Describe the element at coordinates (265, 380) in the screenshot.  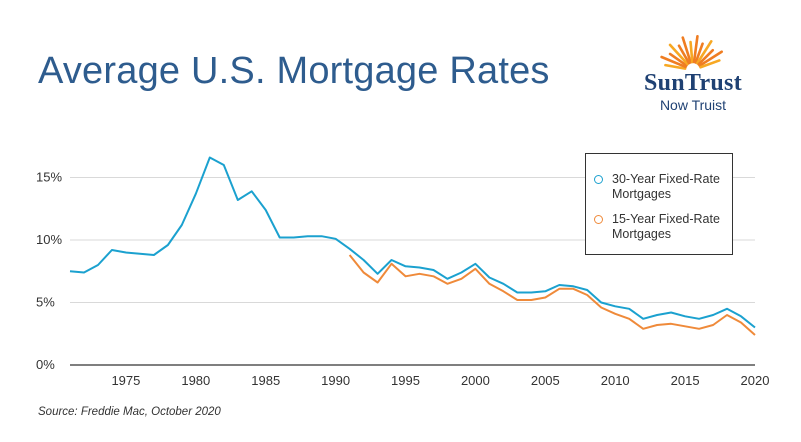
I see `x-tick-label: 1985` at that location.